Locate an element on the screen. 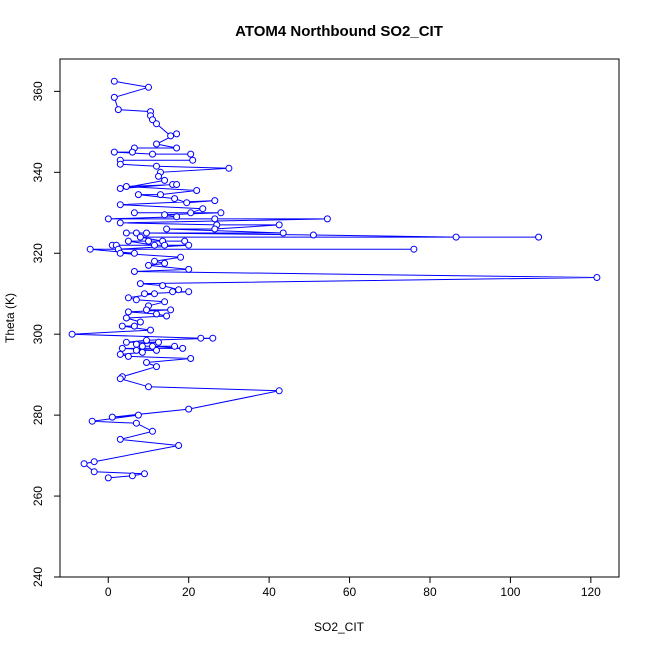 The height and width of the screenshot is (650, 650). y-tick-label: 320 is located at coordinates (38, 253).